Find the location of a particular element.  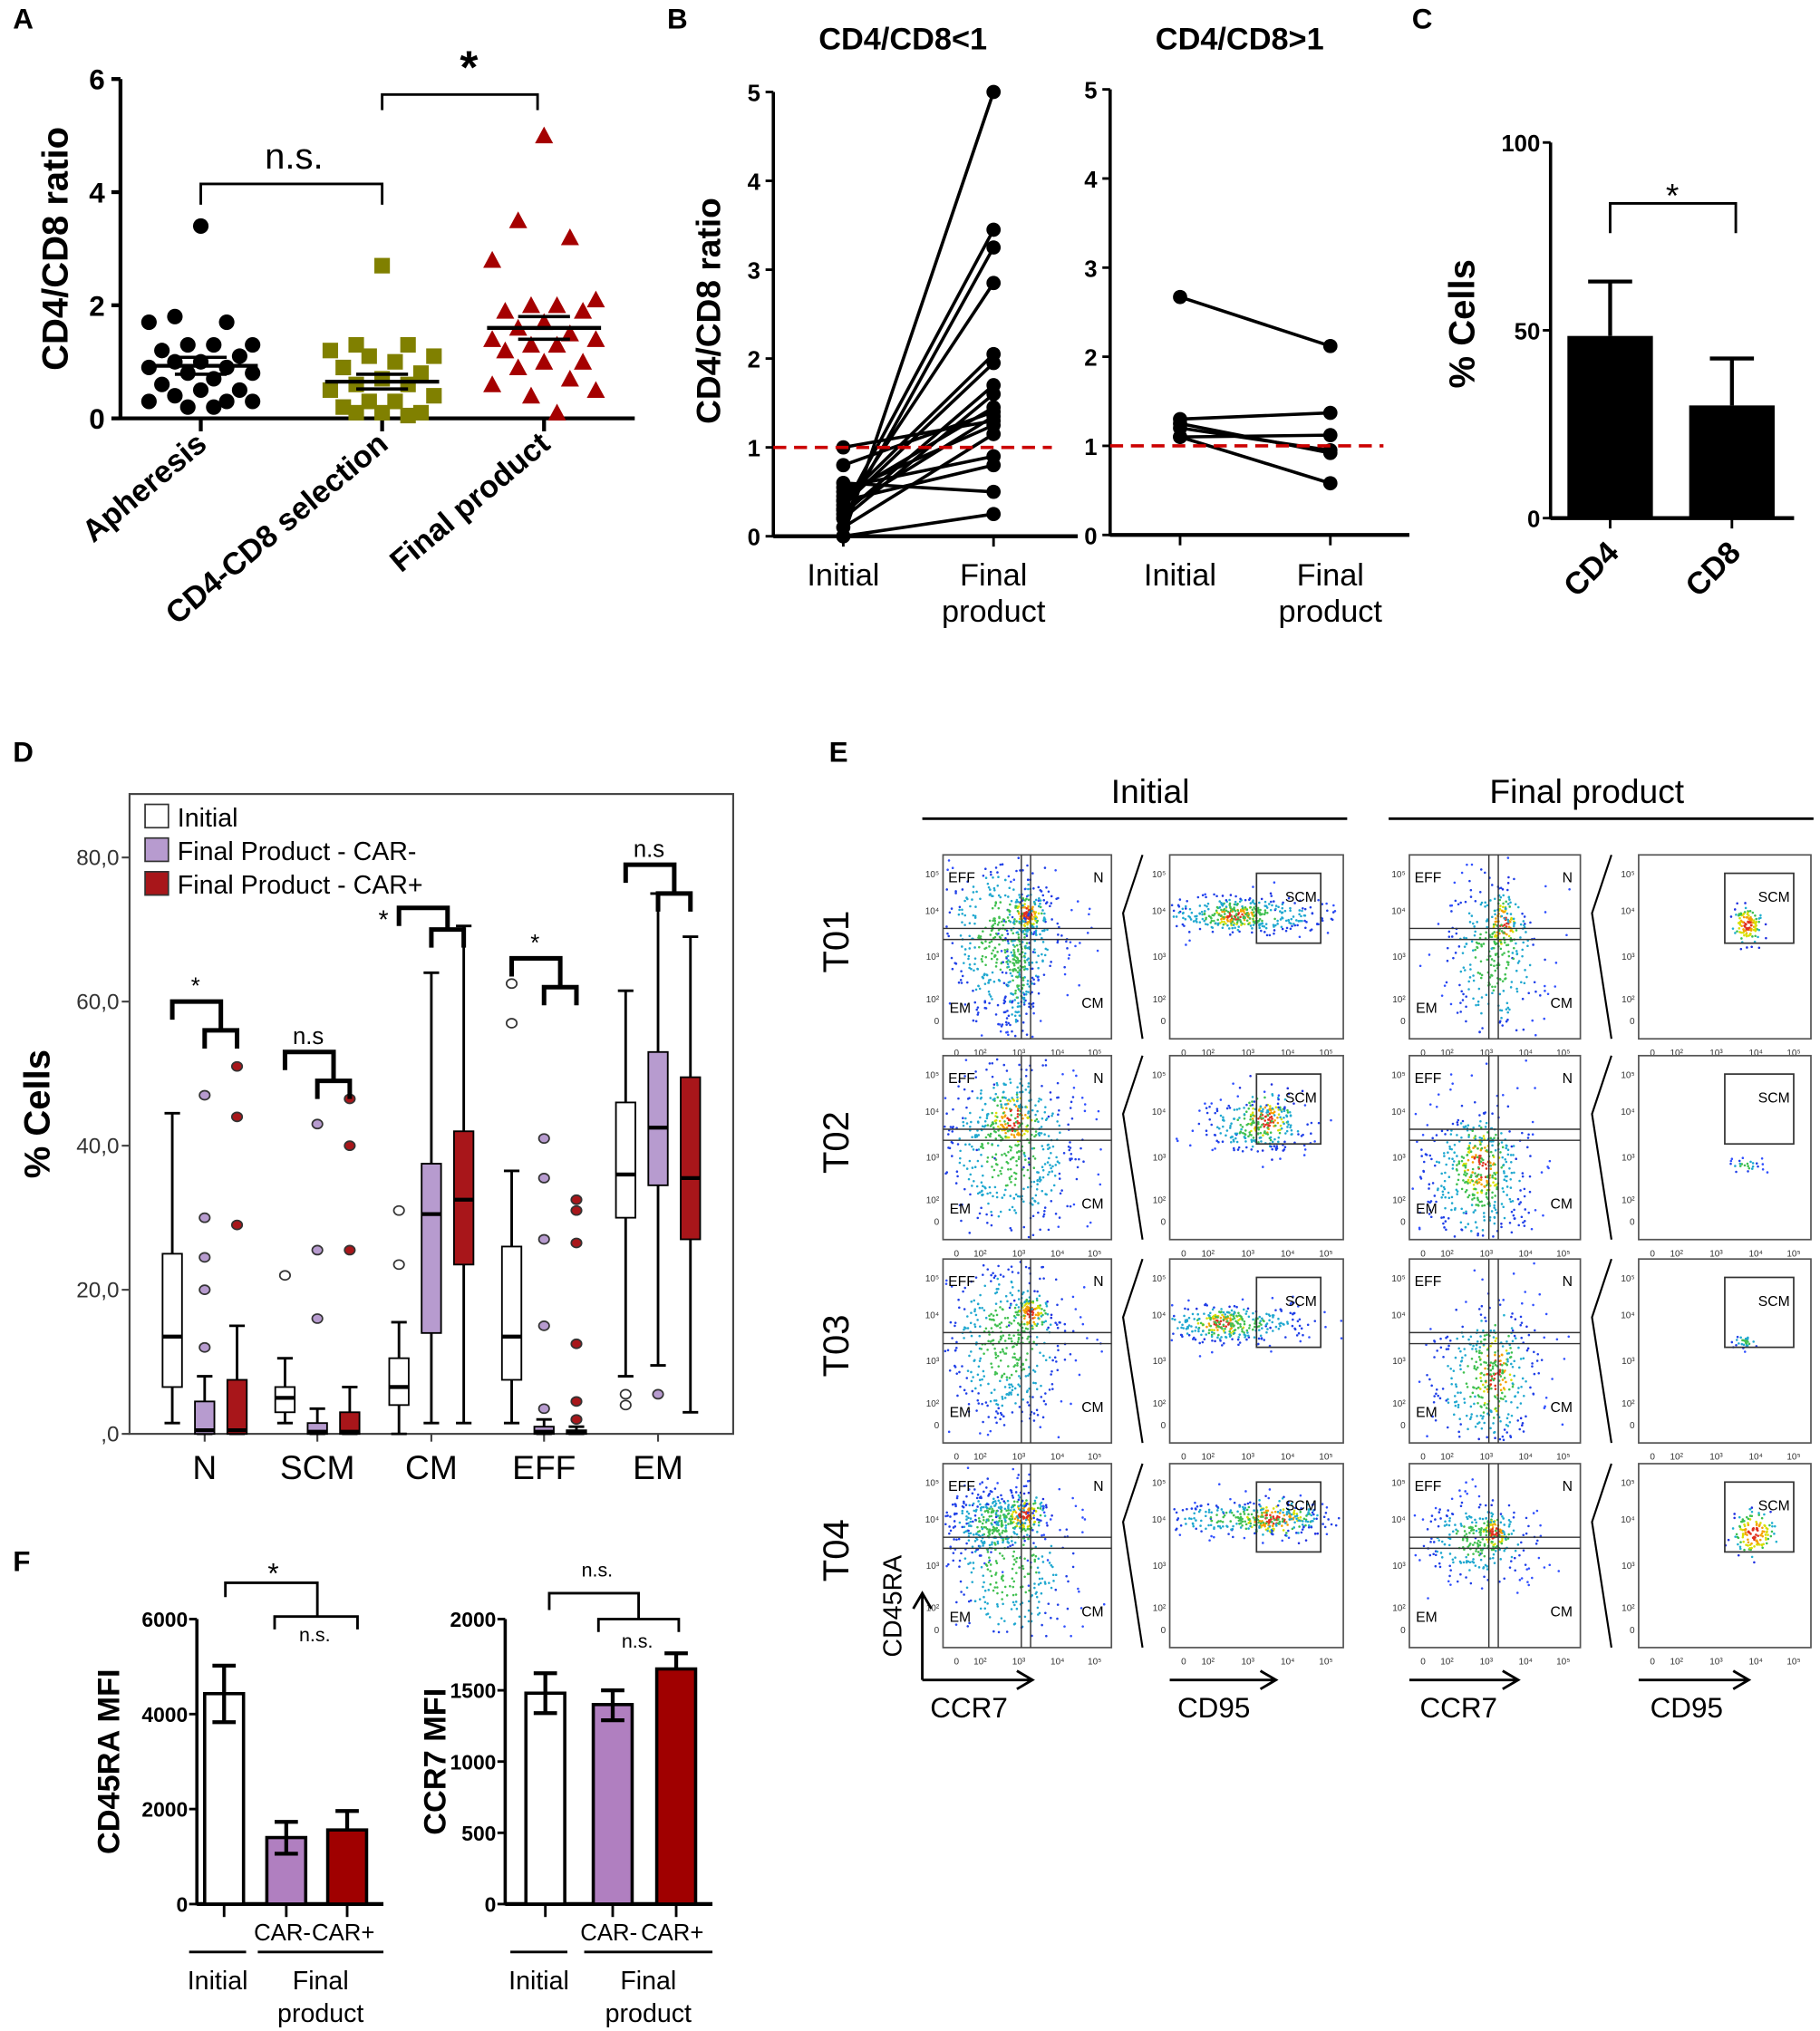

gate-label: CM is located at coordinates (1092, 1408).